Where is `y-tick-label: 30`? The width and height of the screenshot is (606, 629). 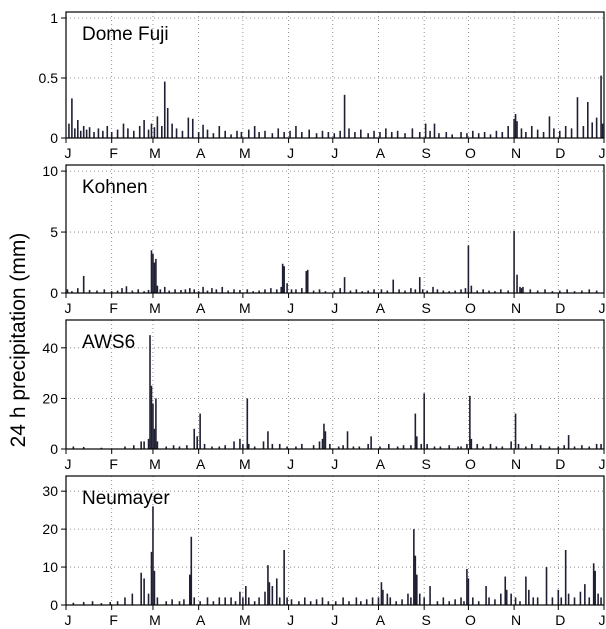 y-tick-label: 30 is located at coordinates (50, 491).